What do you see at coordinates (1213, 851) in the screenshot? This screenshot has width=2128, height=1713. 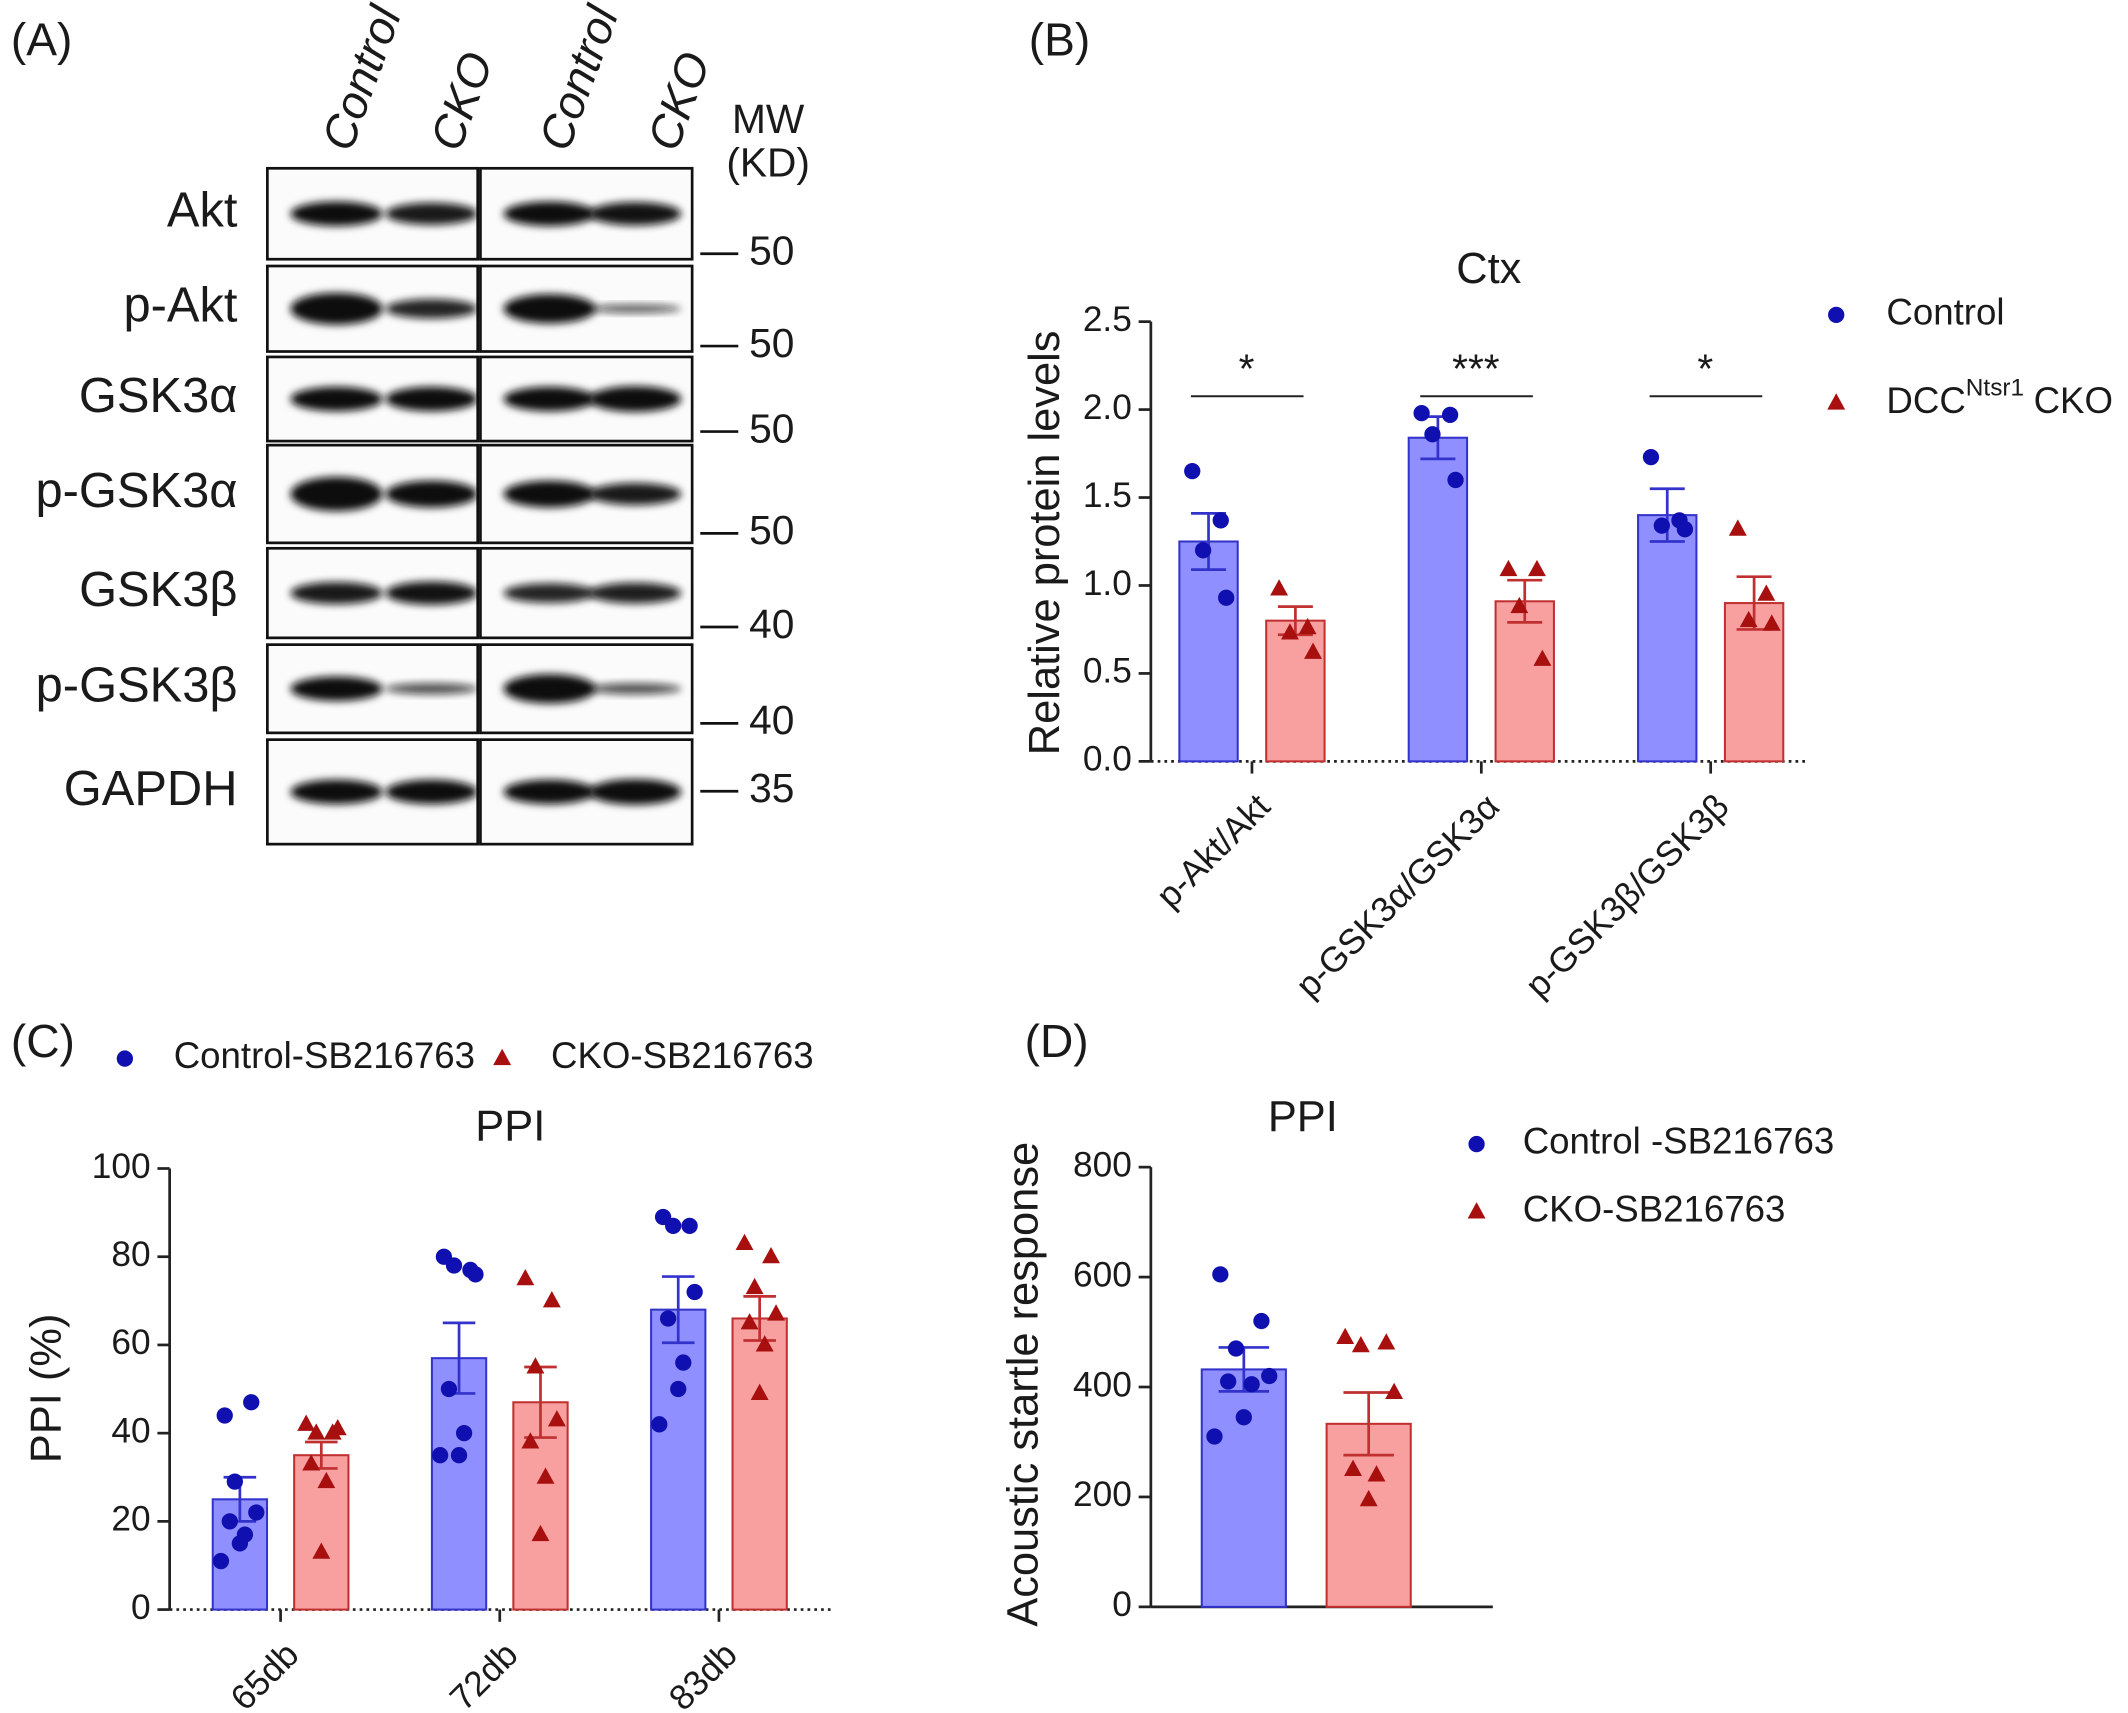 I see `x-tick-label: p-Akt/Akt` at bounding box center [1213, 851].